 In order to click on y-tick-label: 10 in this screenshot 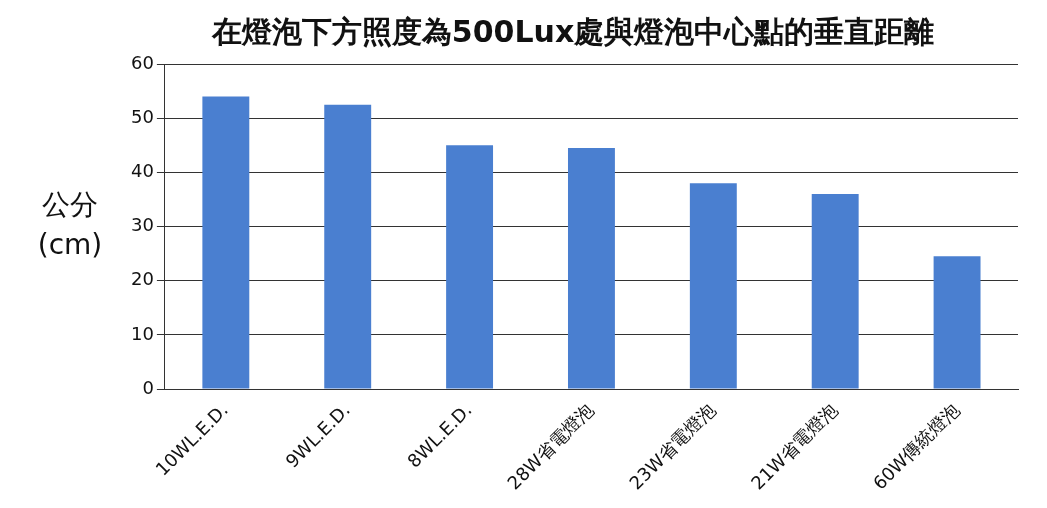, I will do `click(142, 333)`.